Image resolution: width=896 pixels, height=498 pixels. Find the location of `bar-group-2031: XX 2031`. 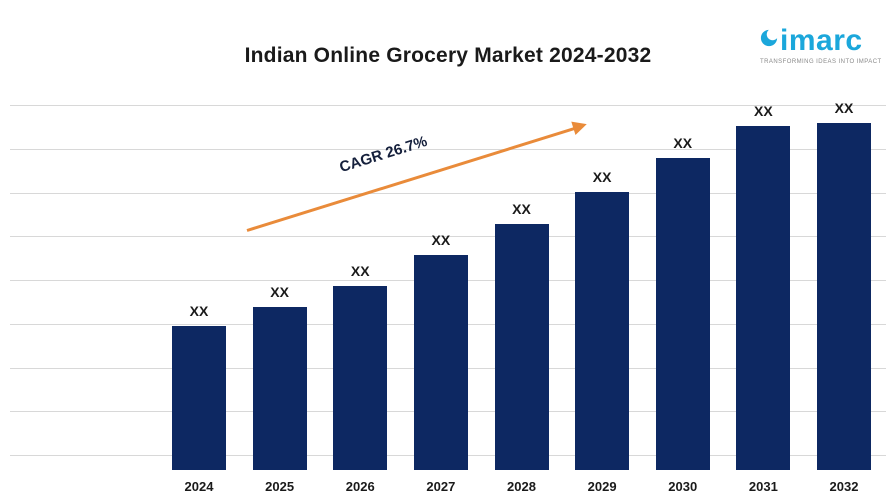

bar-group-2031: XX 2031 is located at coordinates (763, 299).